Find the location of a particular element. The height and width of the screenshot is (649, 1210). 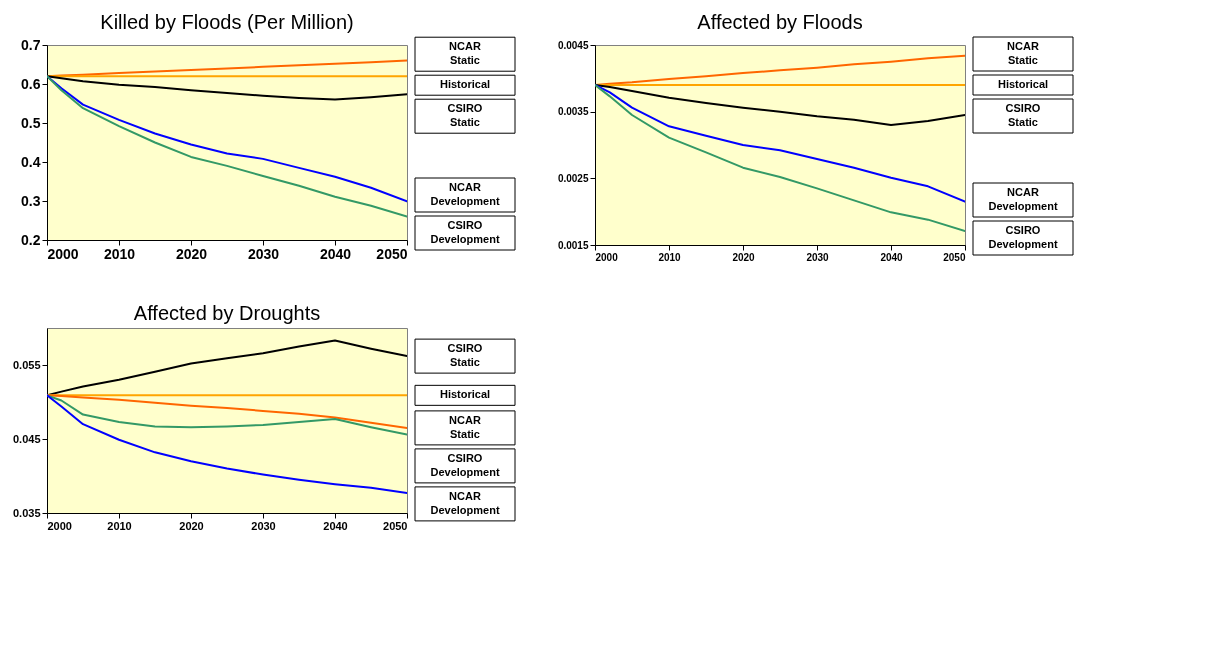

y-tick-label: 0.0035 is located at coordinates (573, 112).